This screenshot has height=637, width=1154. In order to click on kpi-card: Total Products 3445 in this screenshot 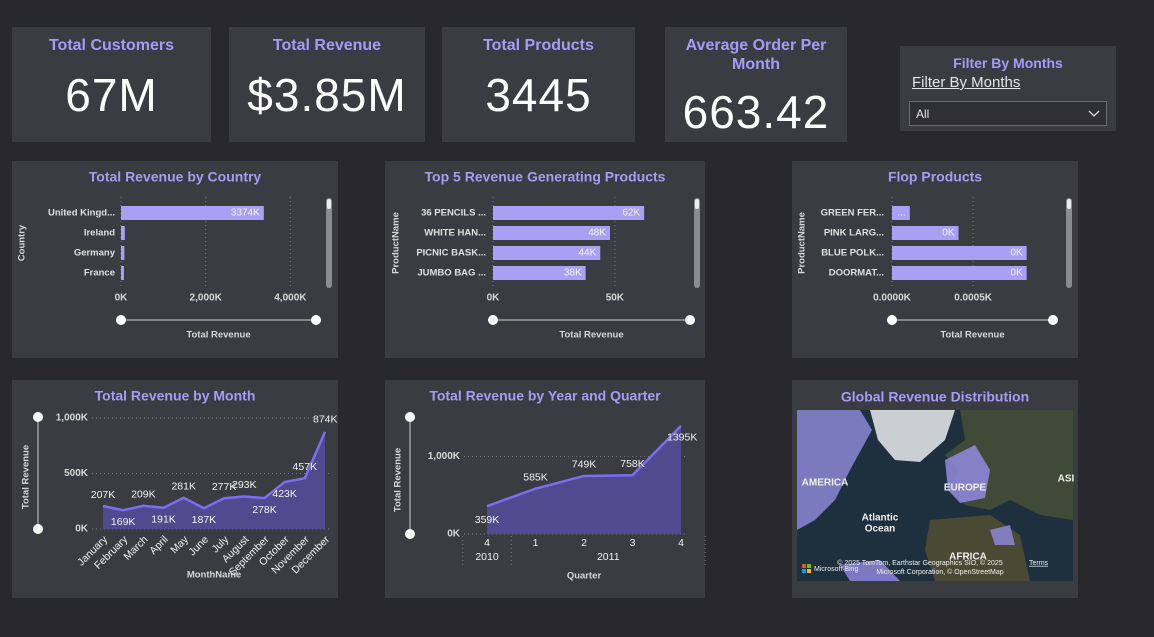, I will do `click(538, 84)`.